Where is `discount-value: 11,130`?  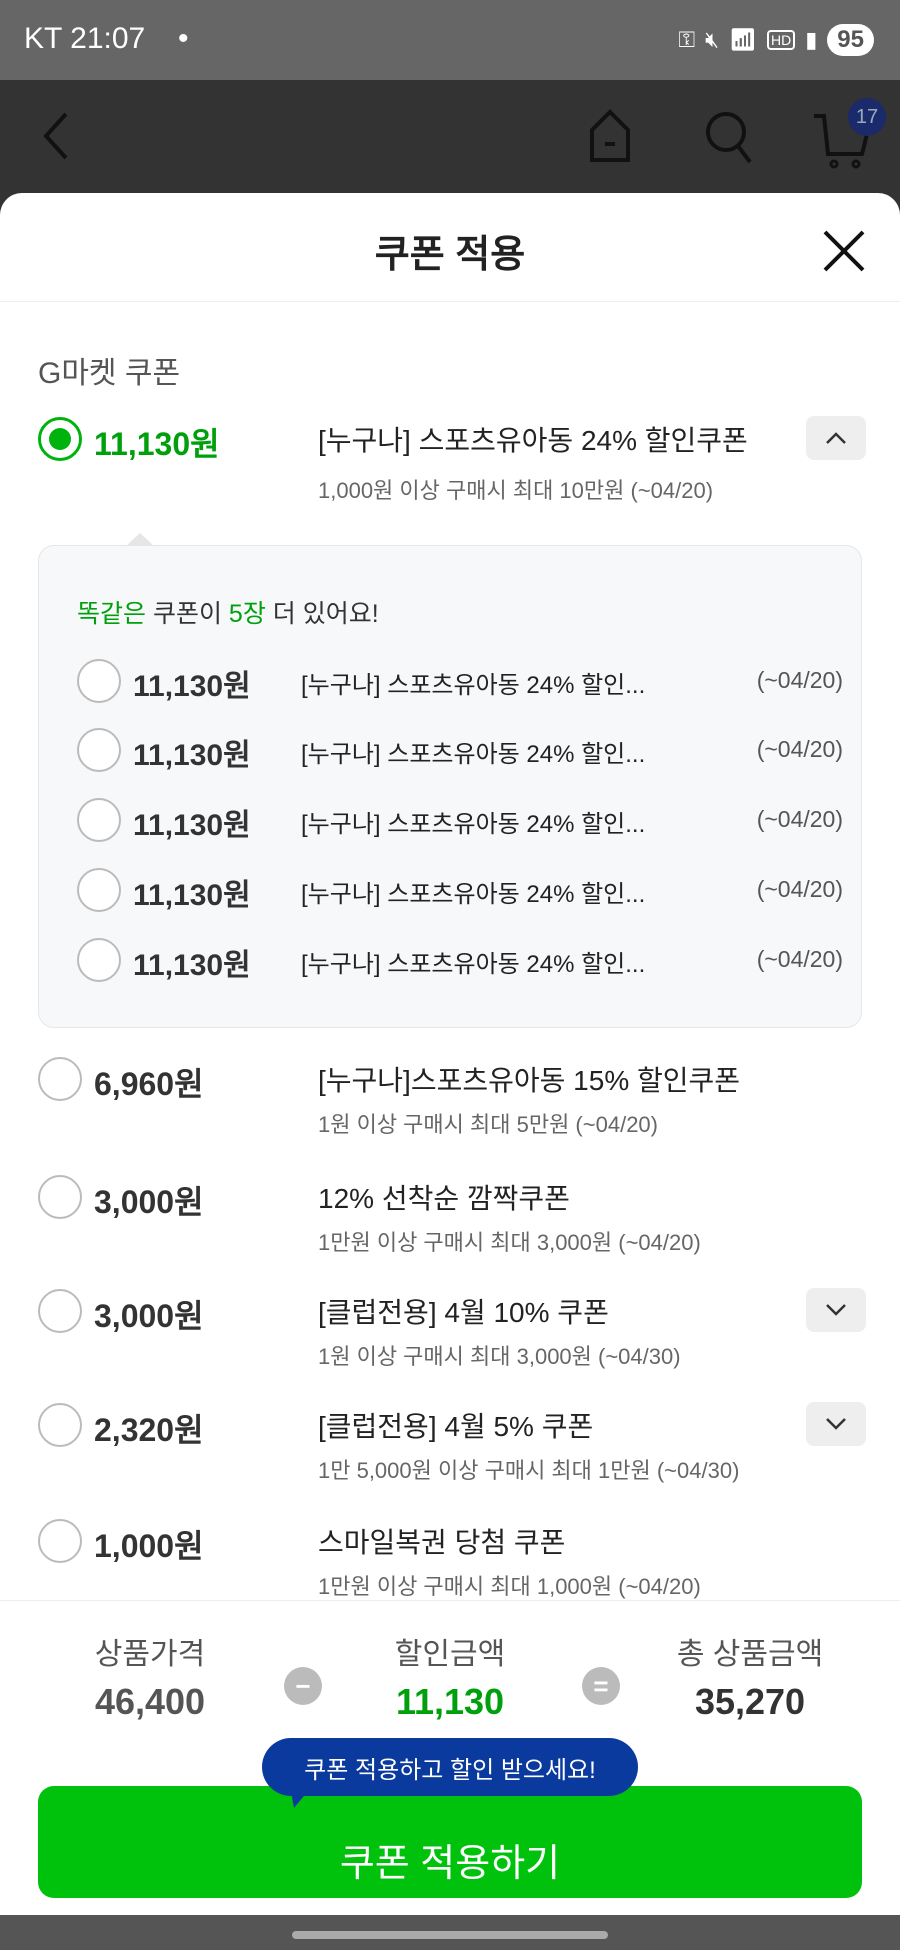 discount-value: 11,130 is located at coordinates (450, 1701).